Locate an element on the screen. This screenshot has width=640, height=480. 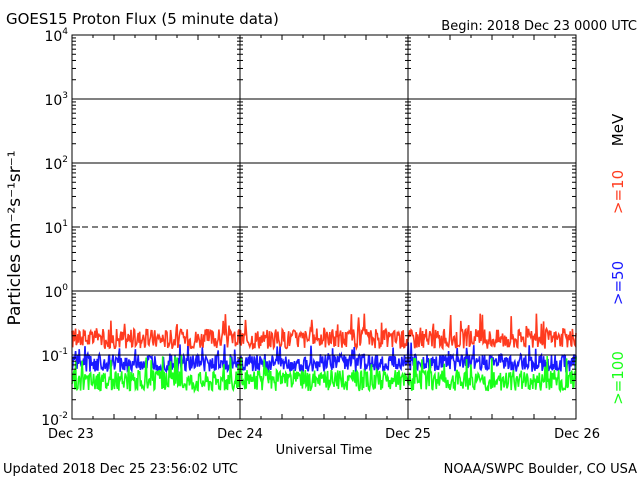
legend-series-50mev: >=50 is located at coordinates (618, 283).